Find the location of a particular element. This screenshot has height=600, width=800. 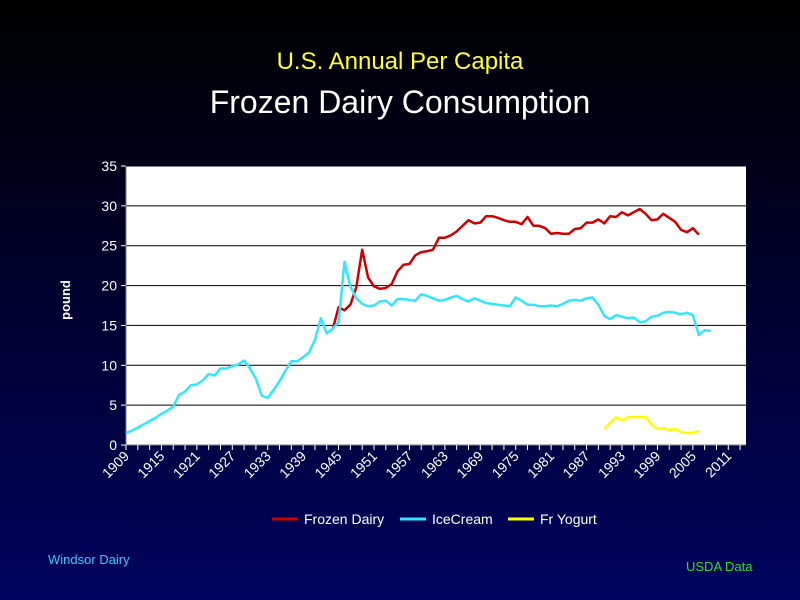

x-tick-label: 1915 is located at coordinates (150, 464).